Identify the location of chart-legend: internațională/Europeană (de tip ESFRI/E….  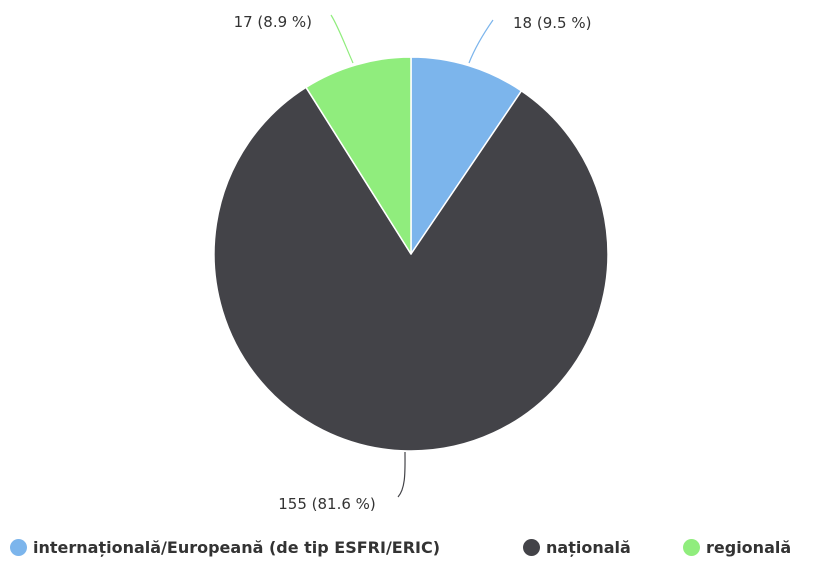
(411, 553).